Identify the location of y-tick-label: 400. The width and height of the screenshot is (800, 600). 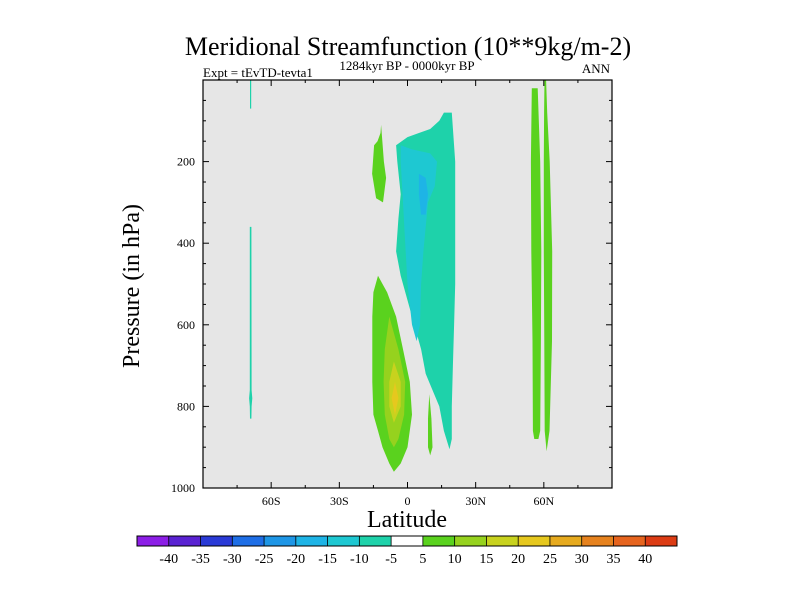
(186, 243).